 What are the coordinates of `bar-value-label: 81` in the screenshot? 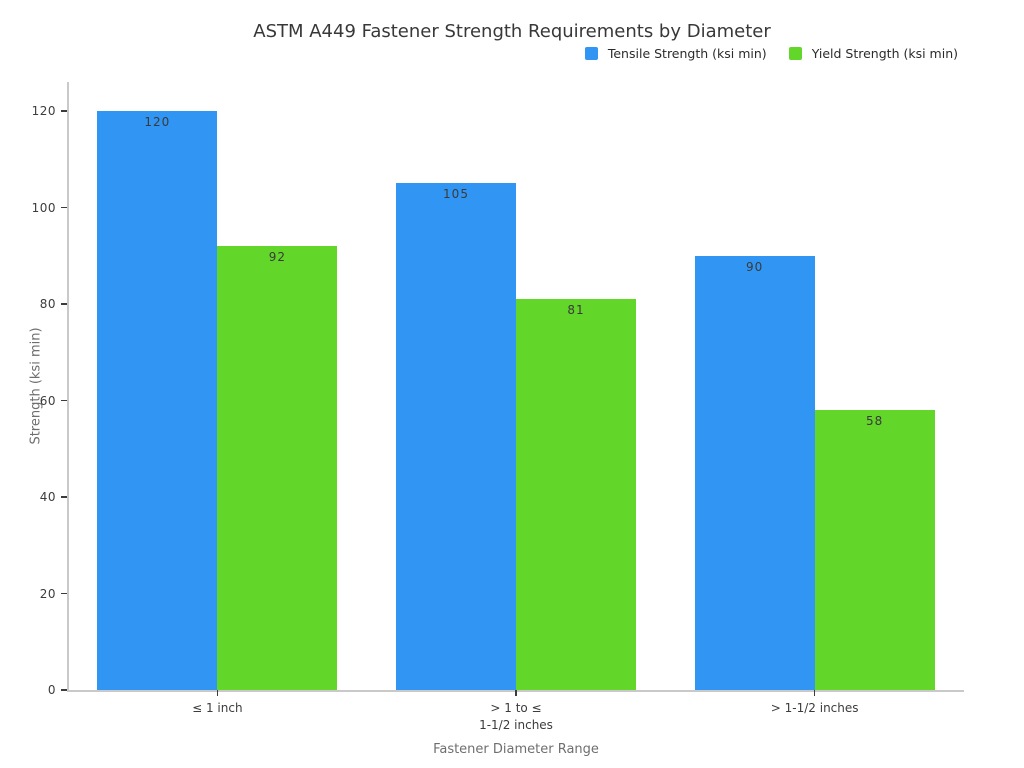 It's located at (576, 310).